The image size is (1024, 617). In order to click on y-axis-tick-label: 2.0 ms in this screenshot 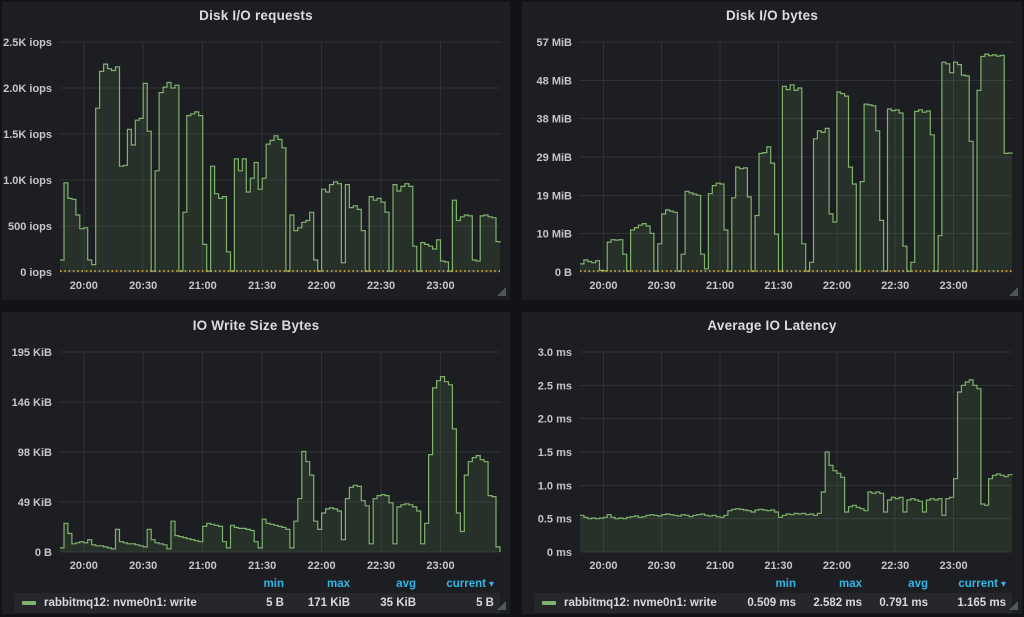, I will do `click(555, 420)`.